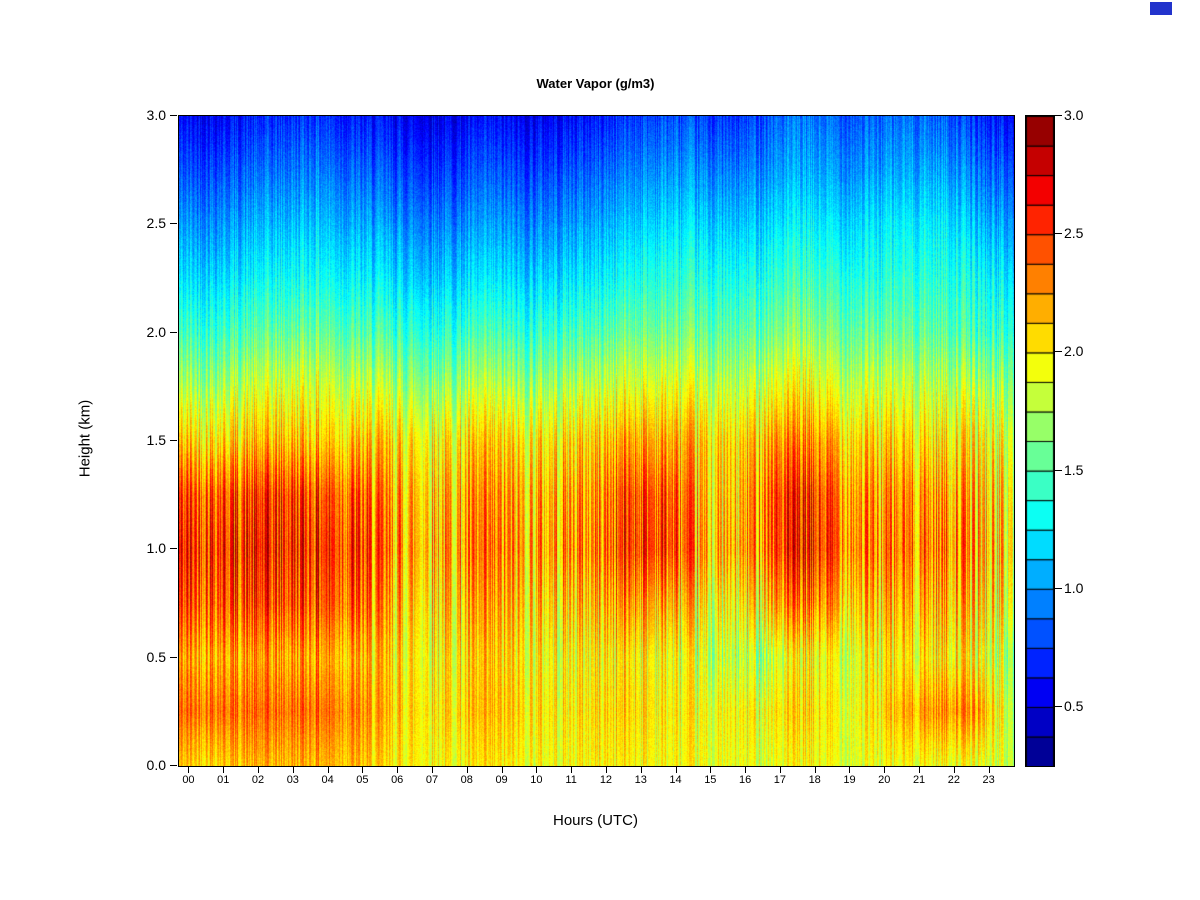 The width and height of the screenshot is (1200, 900). Describe the element at coordinates (432, 780) in the screenshot. I see `x-tick-label: 07` at that location.